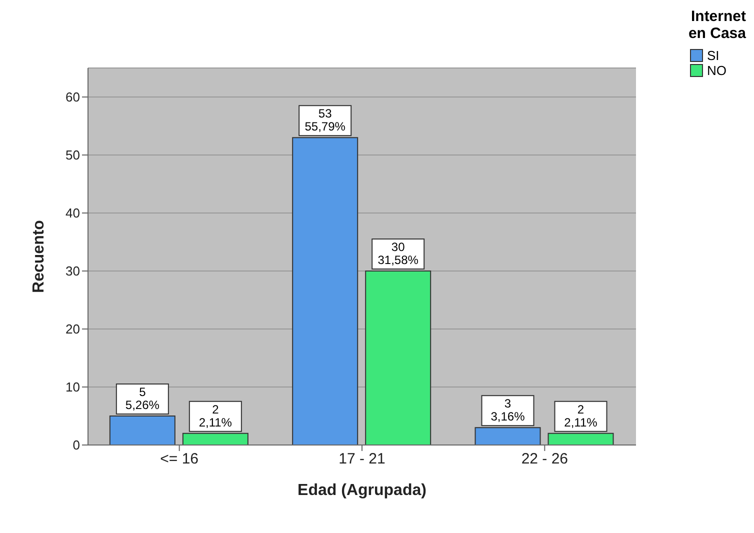 The width and height of the screenshot is (754, 533). What do you see at coordinates (73, 97) in the screenshot?
I see `y-tick-label: 60` at bounding box center [73, 97].